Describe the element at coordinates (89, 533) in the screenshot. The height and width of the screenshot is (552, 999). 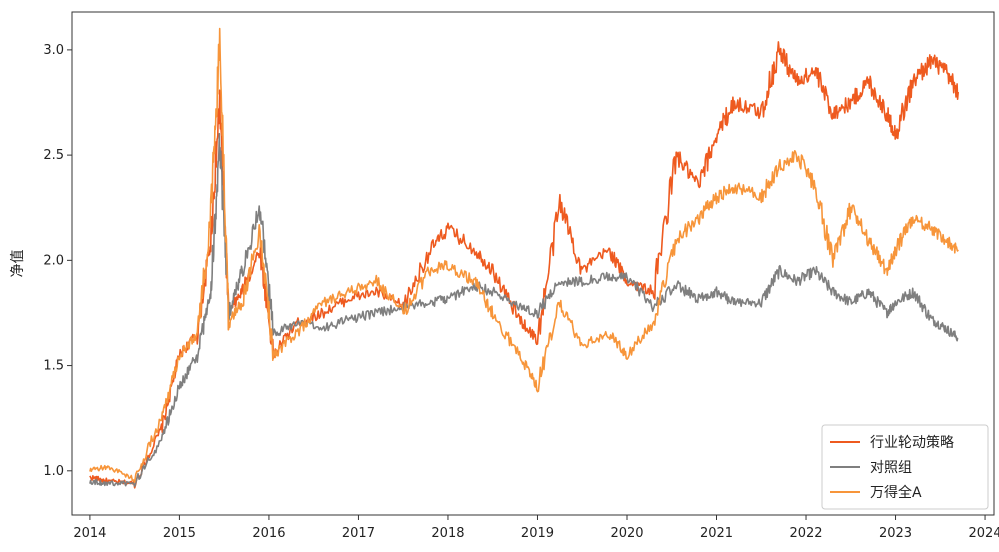
I see `x-tick-label: 2014` at that location.